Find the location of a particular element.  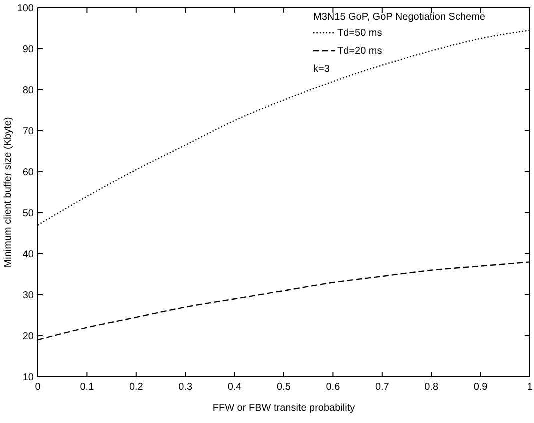

y-tick-label: 70 is located at coordinates (28, 132).